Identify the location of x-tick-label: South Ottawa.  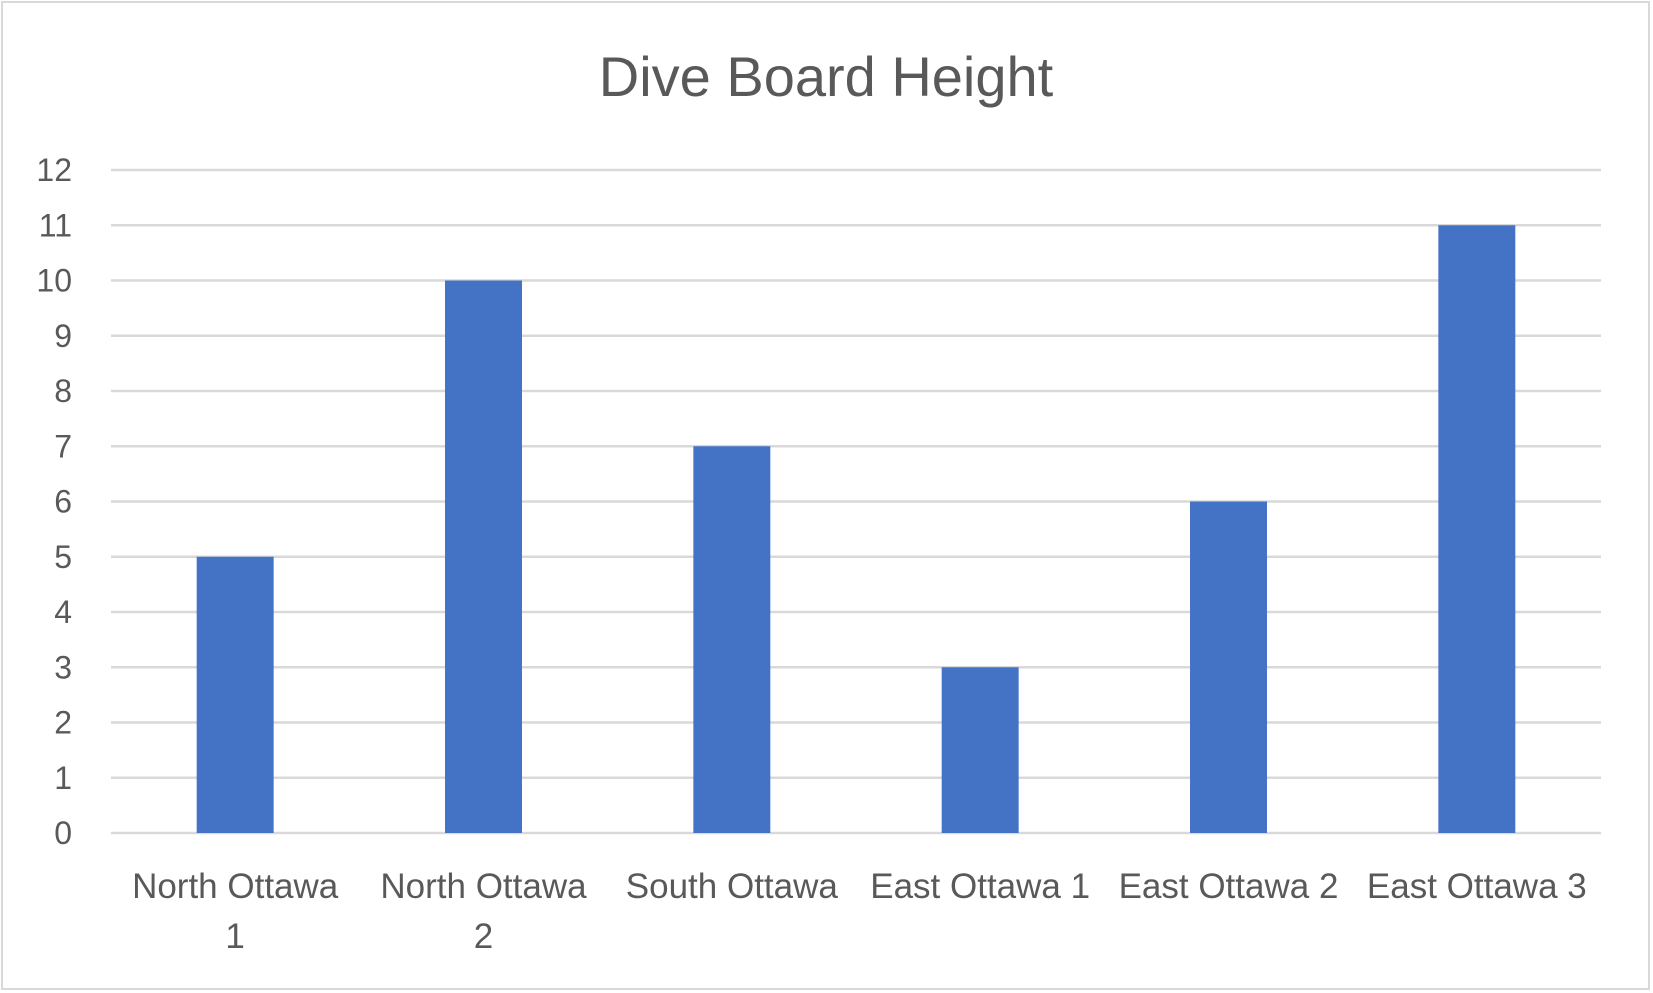
(732, 886).